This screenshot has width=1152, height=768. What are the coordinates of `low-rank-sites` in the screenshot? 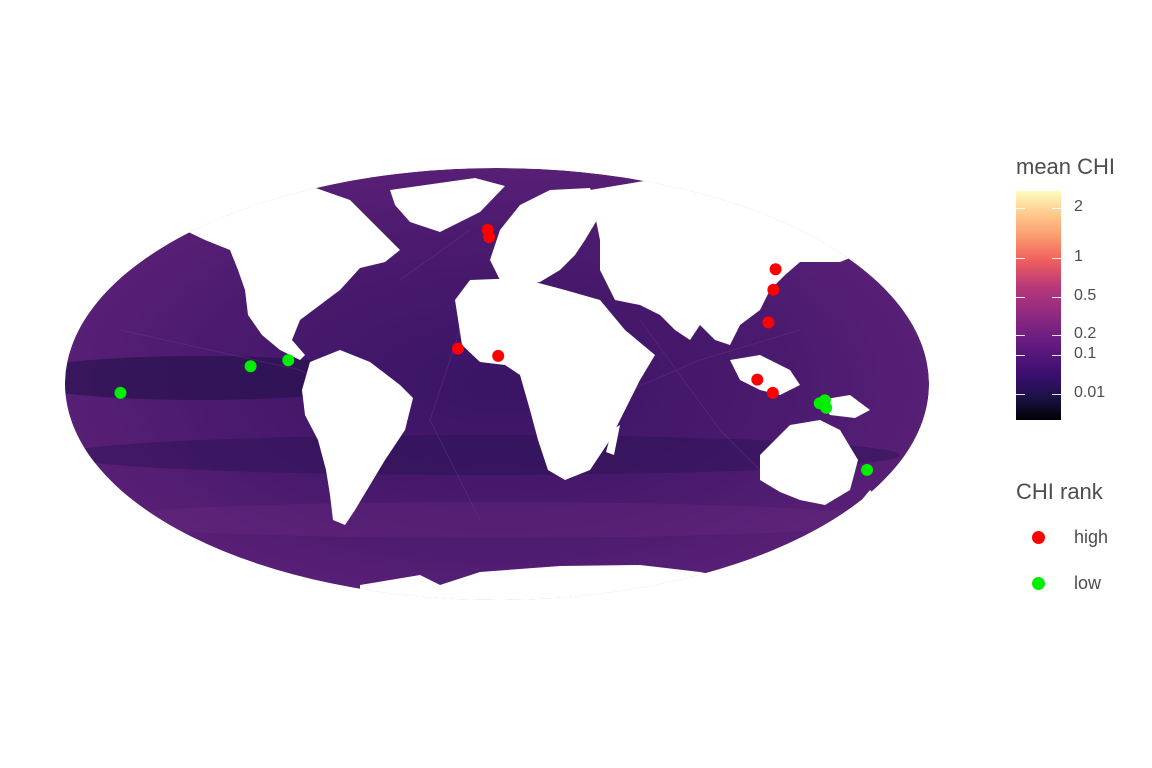 It's located at (493, 415).